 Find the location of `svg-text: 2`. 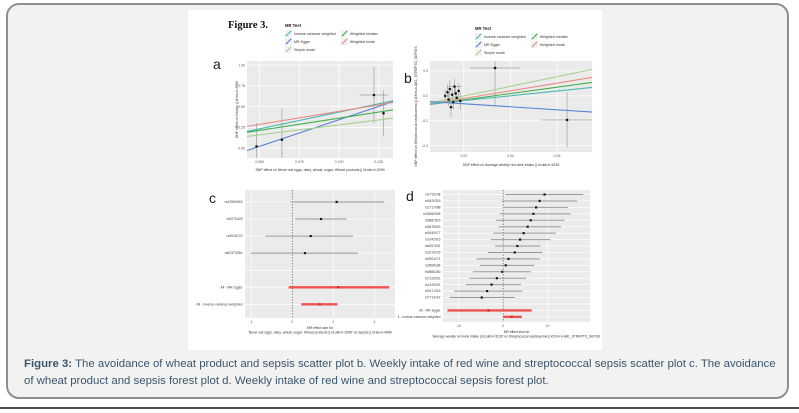

svg-text: 2 is located at coordinates (375, 322).